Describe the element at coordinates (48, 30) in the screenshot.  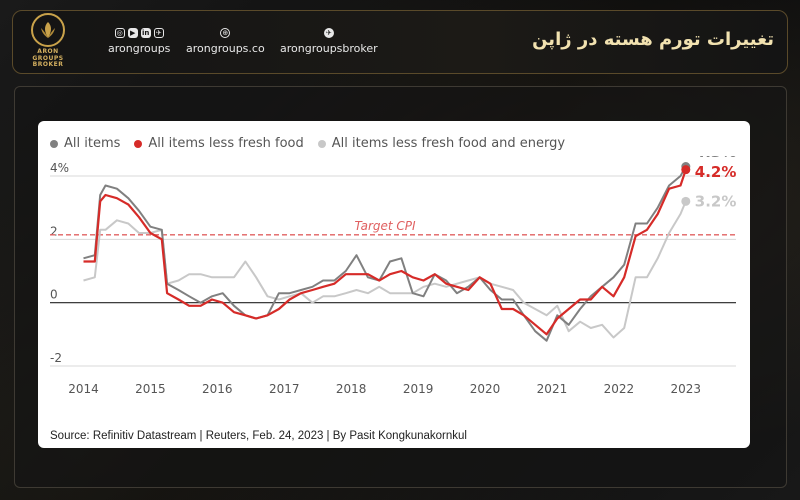
I see `logo-emblem-icon` at that location.